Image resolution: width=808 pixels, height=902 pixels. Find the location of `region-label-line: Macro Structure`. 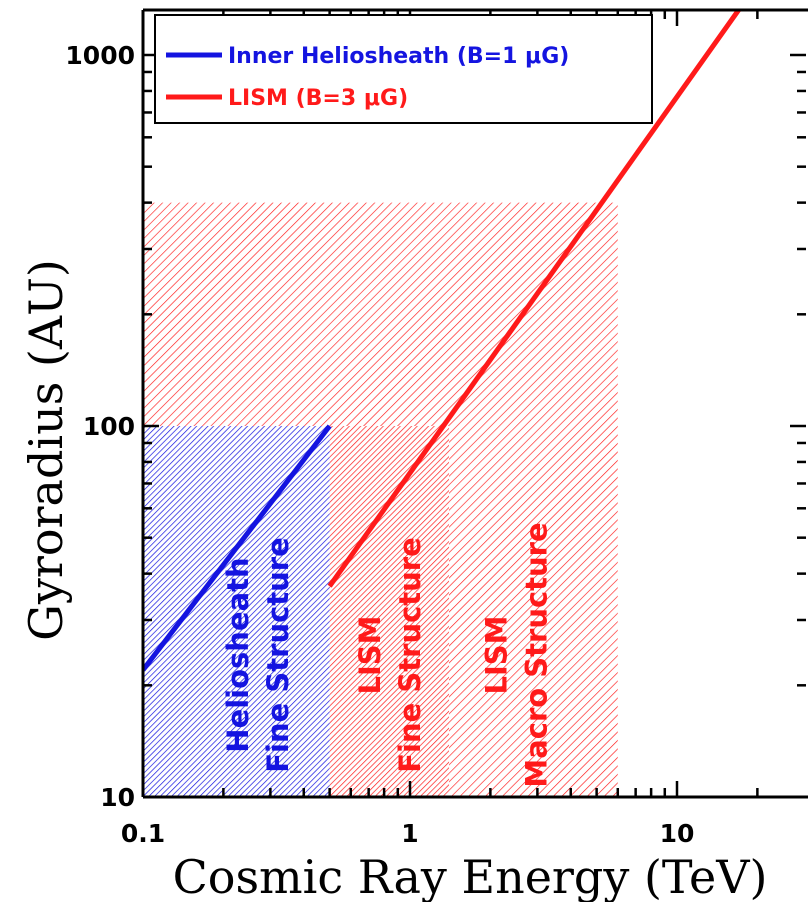

region-label-line: Macro Structure is located at coordinates (536, 654).